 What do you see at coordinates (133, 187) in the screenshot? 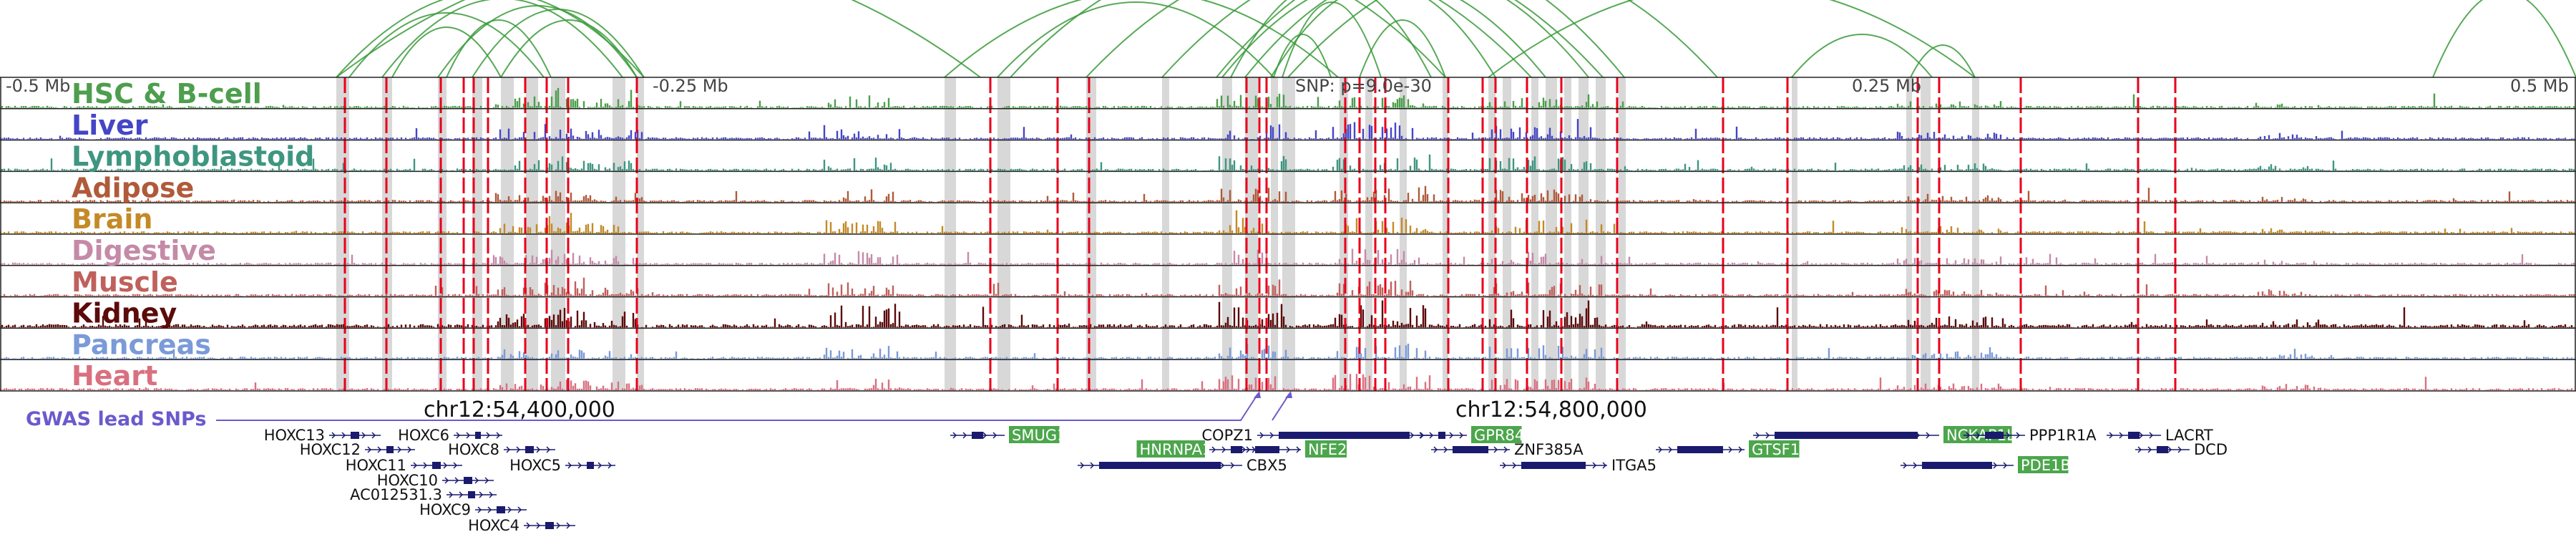
I see `track-label: Adipose` at bounding box center [133, 187].